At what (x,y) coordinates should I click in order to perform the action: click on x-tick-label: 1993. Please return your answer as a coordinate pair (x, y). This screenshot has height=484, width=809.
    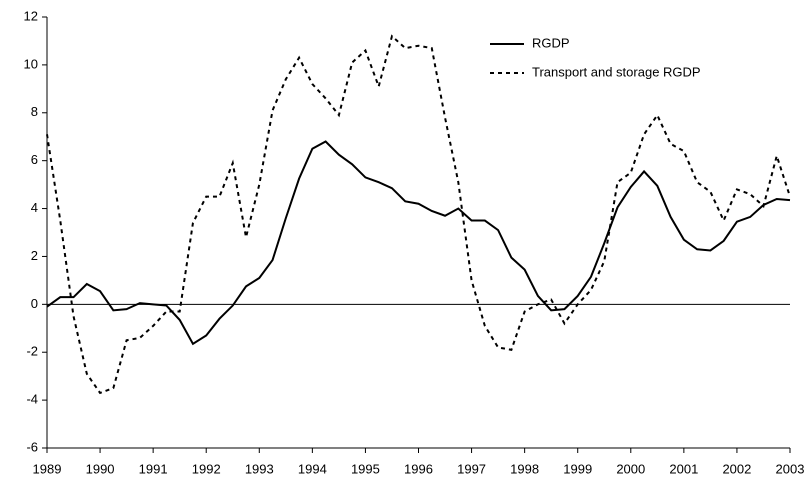
    Looking at the image, I should click on (259, 468).